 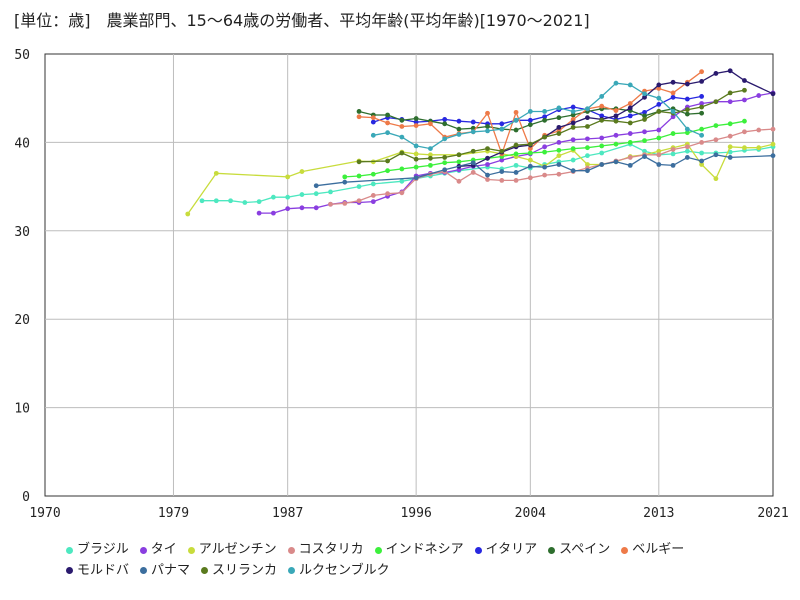 What do you see at coordinates (26, 497) in the screenshot?
I see `y-tick-label: 0` at bounding box center [26, 497].